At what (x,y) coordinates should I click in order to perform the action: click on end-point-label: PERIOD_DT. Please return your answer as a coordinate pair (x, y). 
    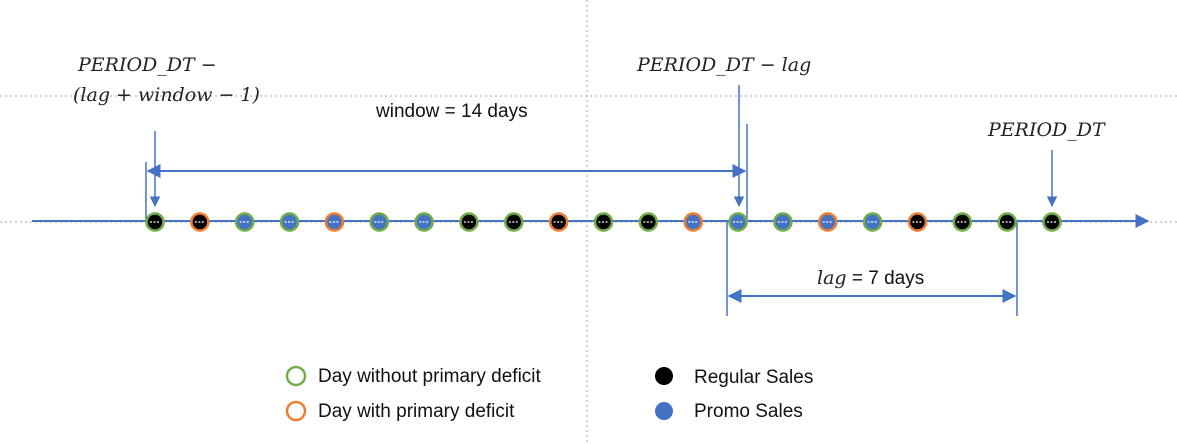
    Looking at the image, I should click on (1046, 130).